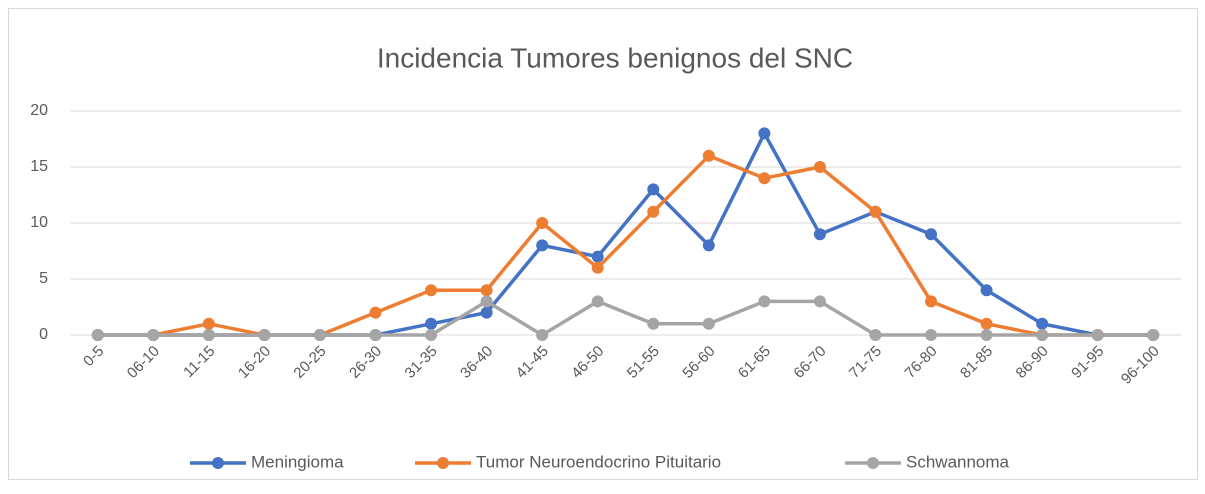 The image size is (1205, 494). I want to click on legend-label: Meningioma, so click(297, 461).